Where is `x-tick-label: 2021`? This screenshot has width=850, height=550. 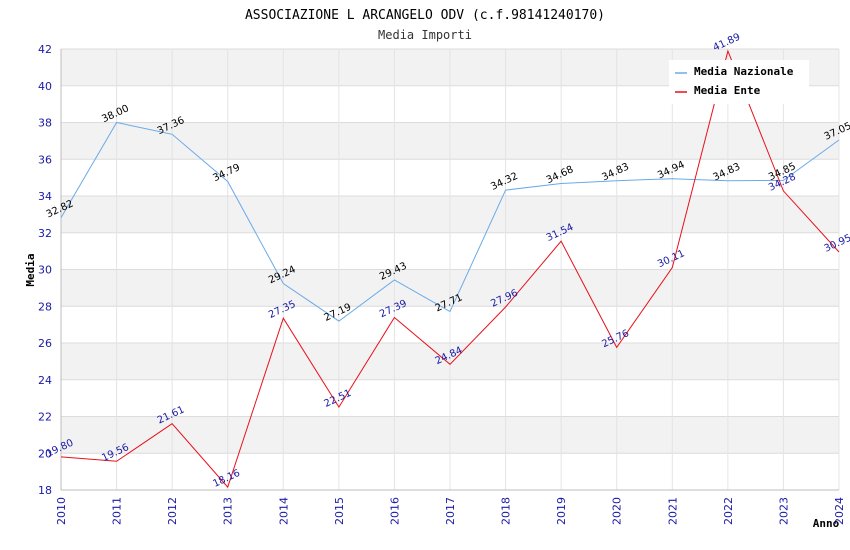 x-tick-label: 2021 is located at coordinates (672, 511).